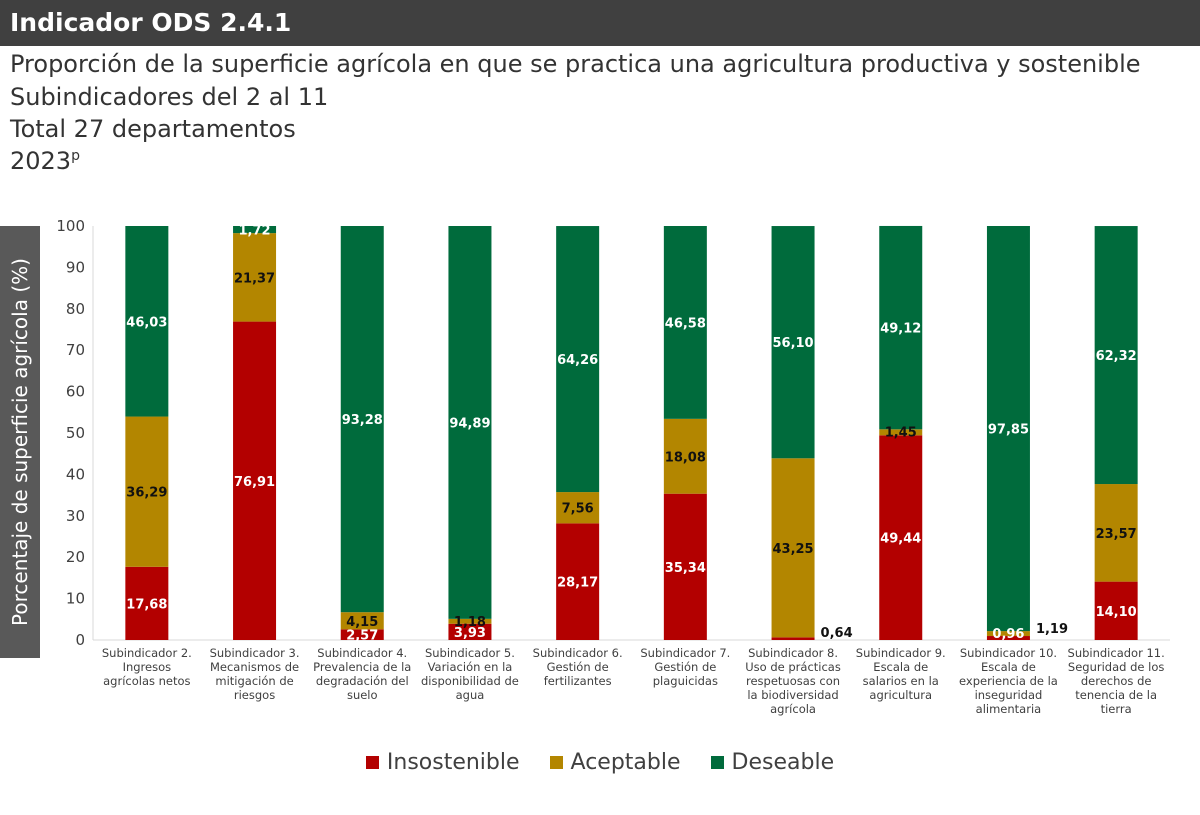 The width and height of the screenshot is (1200, 815). Describe the element at coordinates (75, 350) in the screenshot. I see `y-tick-label: 70` at that location.